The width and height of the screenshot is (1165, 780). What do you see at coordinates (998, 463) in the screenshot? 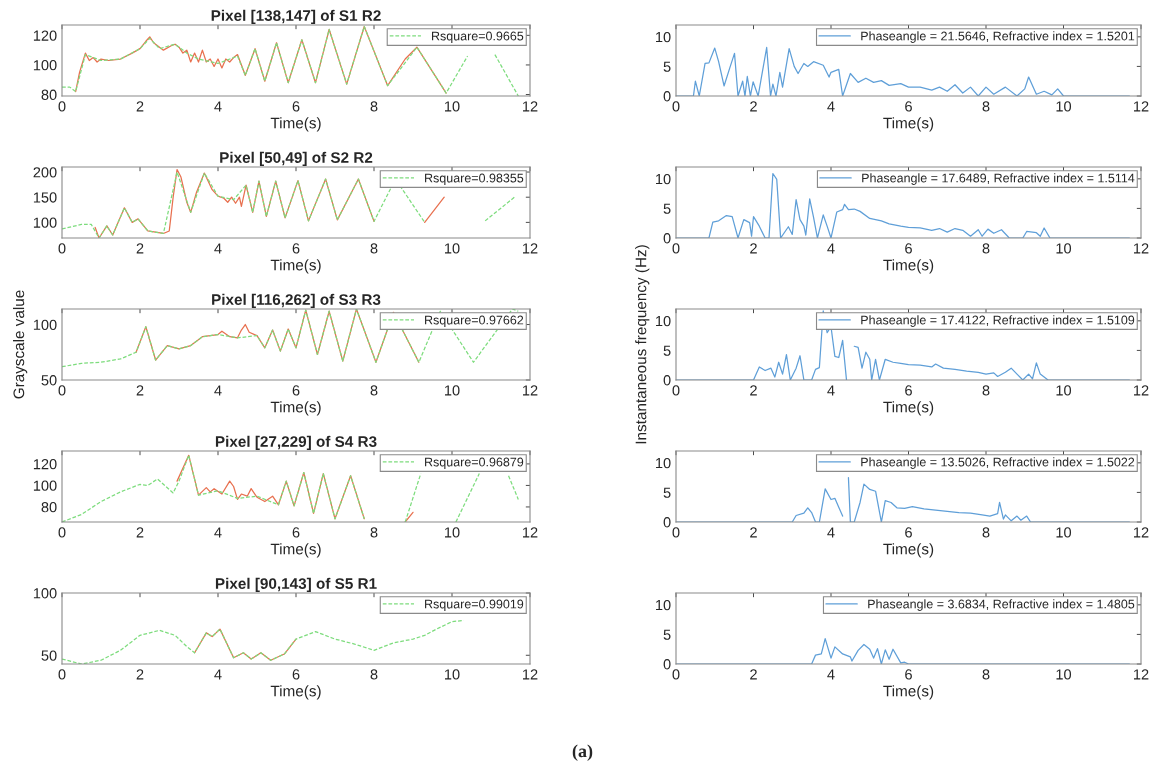
I see `legend-label: Phaseangle = 13.5026, Refractive index = 1.5022` at bounding box center [998, 463].